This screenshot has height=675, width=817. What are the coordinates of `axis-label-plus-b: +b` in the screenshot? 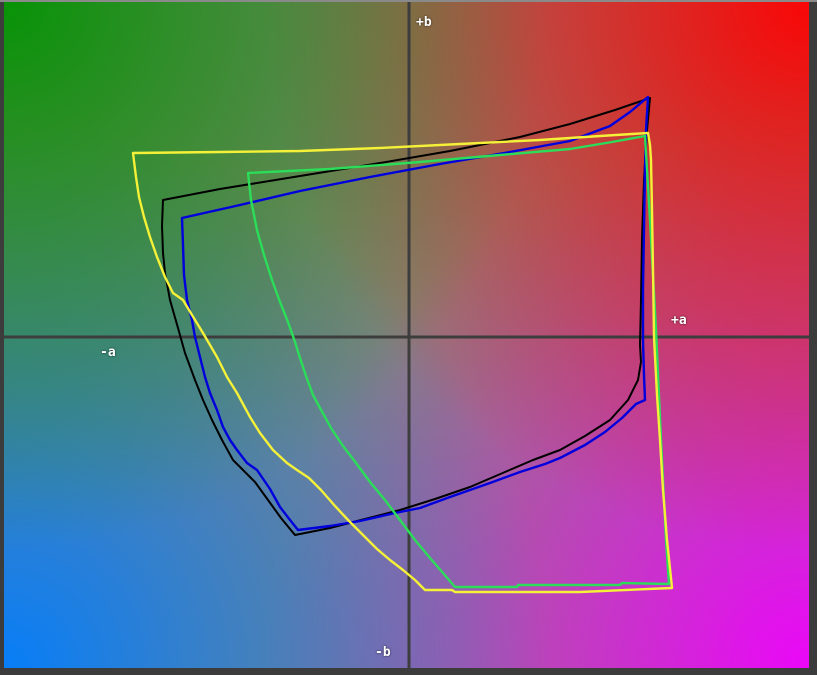 It's located at (424, 22).